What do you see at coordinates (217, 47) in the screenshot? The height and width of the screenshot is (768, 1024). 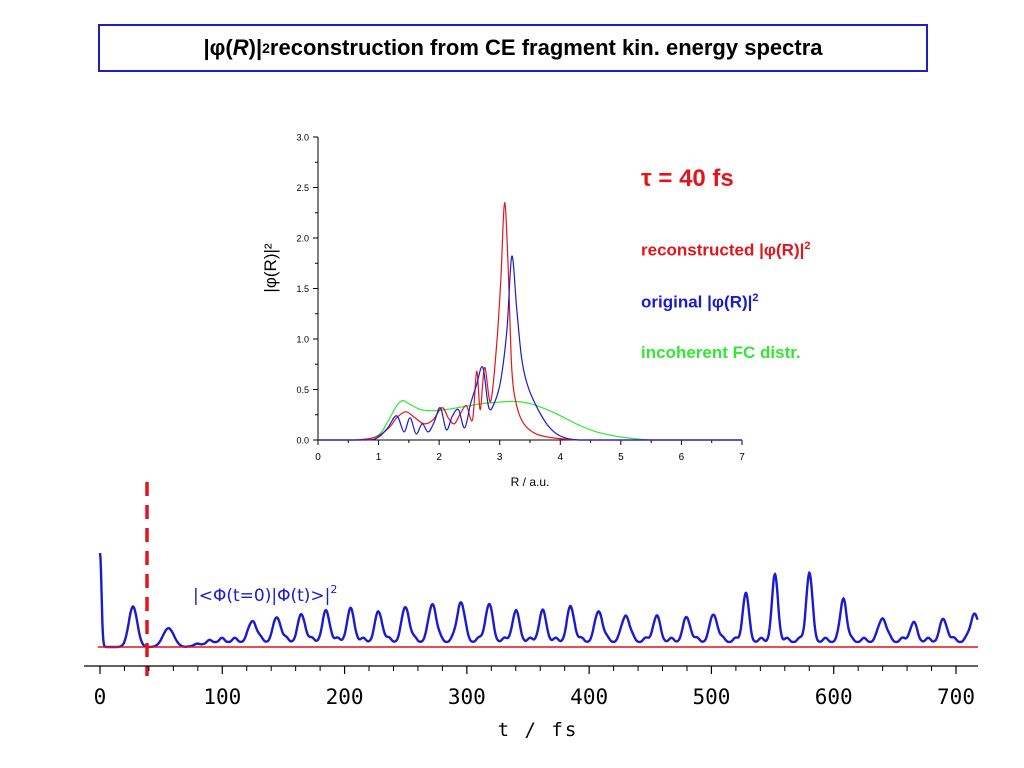 I see `title-phi: φ` at bounding box center [217, 47].